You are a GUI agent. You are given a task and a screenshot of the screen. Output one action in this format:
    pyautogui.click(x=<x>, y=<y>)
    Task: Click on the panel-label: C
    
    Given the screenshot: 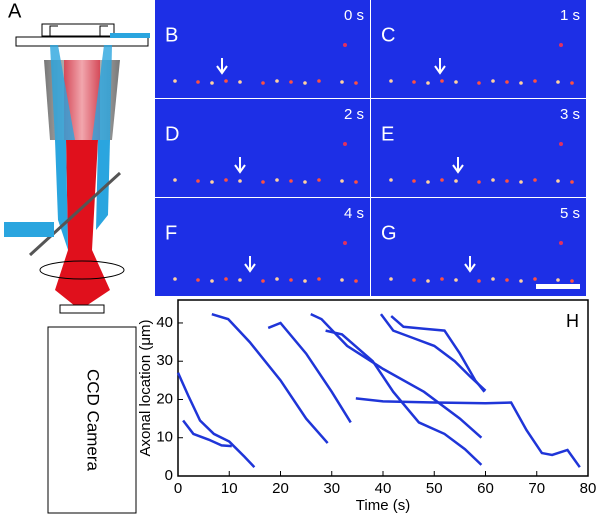 What is the action you would take?
    pyautogui.click(x=388, y=35)
    